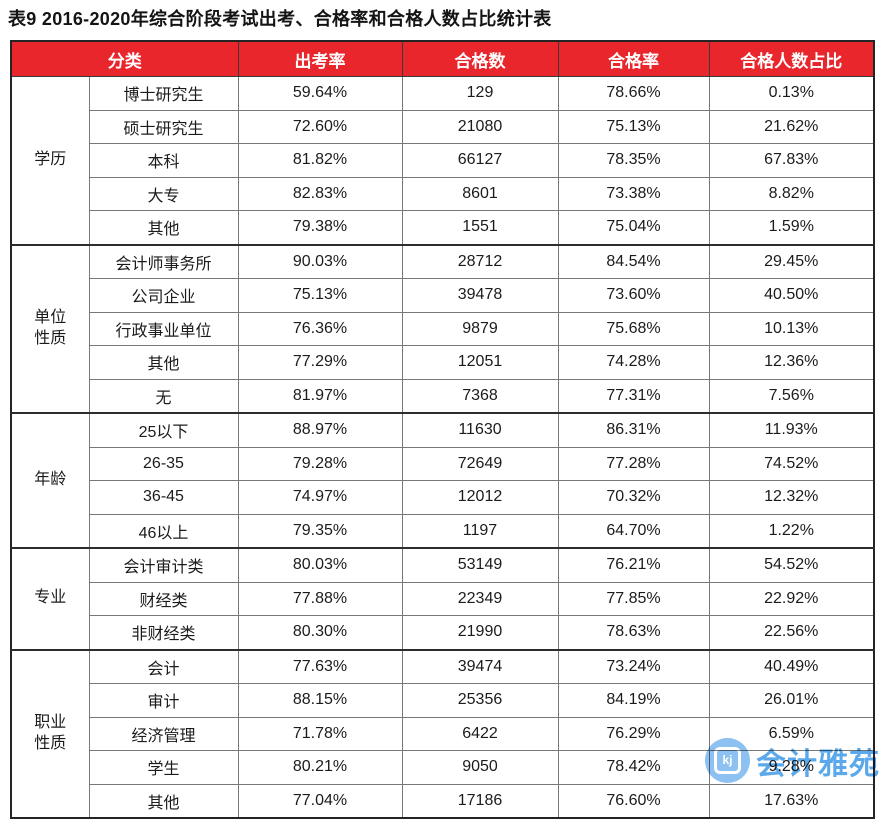 The width and height of the screenshot is (886, 819). What do you see at coordinates (320, 767) in the screenshot?
I see `attendance-rate-cell: 80.21%` at bounding box center [320, 767].